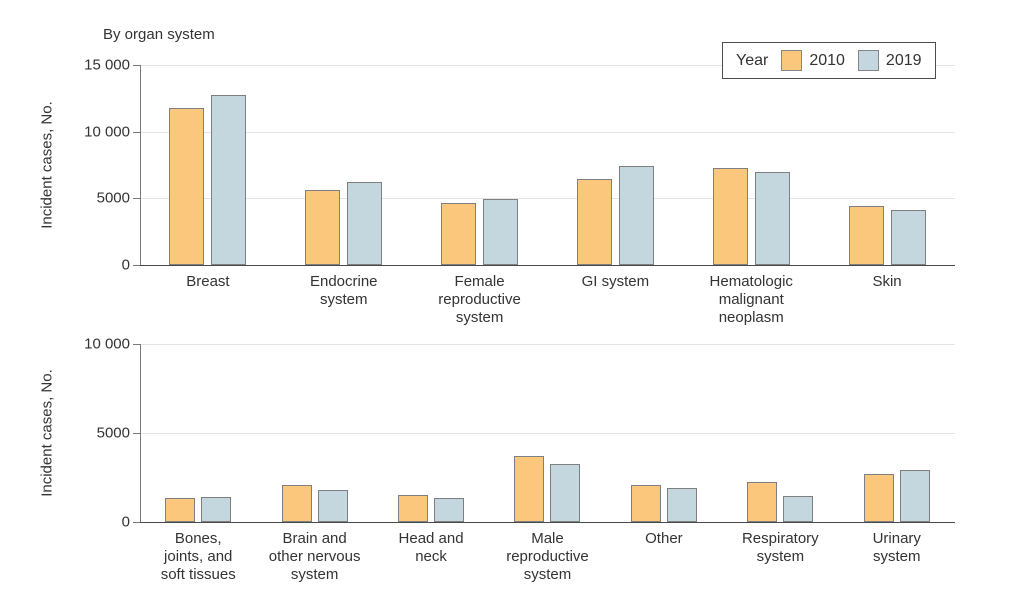 Image resolution: width=1024 pixels, height=594 pixels. What do you see at coordinates (296, 503) in the screenshot?
I see `bar-2010-brain-and-other-nervous-system` at bounding box center [296, 503].